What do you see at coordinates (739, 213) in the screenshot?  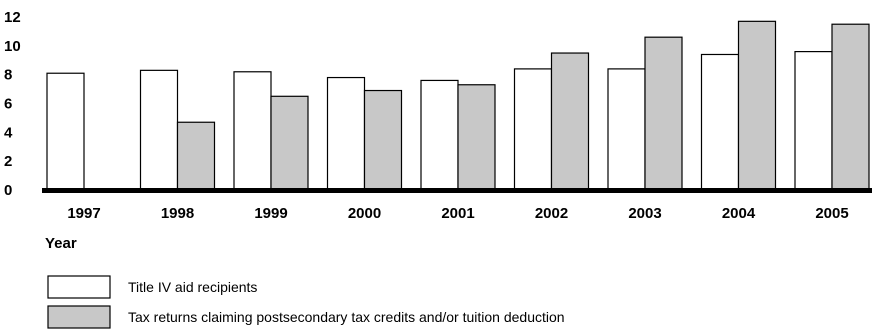 I see `x-tick-label: 2004` at bounding box center [739, 213].